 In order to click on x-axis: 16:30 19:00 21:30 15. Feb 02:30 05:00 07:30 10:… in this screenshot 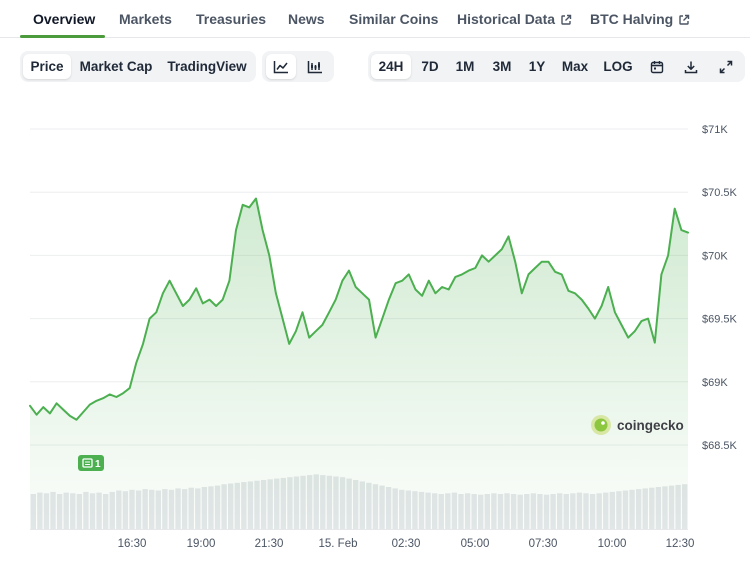, I will do `click(406, 544)`.